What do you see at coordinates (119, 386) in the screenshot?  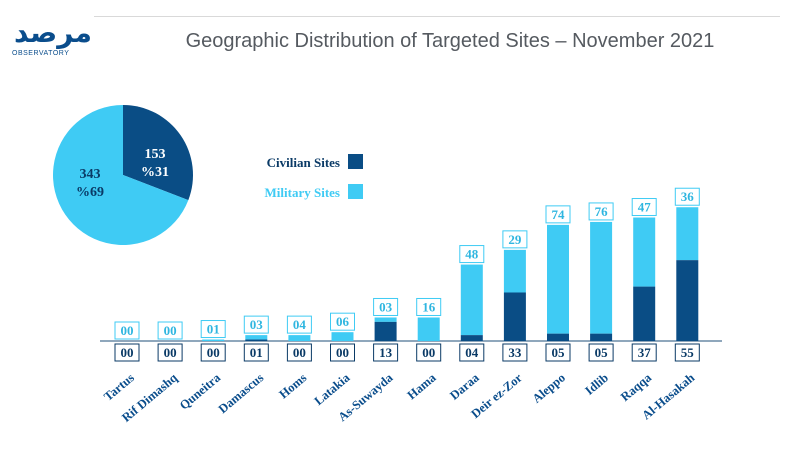 I see `category-label-0: Tartus` at bounding box center [119, 386].